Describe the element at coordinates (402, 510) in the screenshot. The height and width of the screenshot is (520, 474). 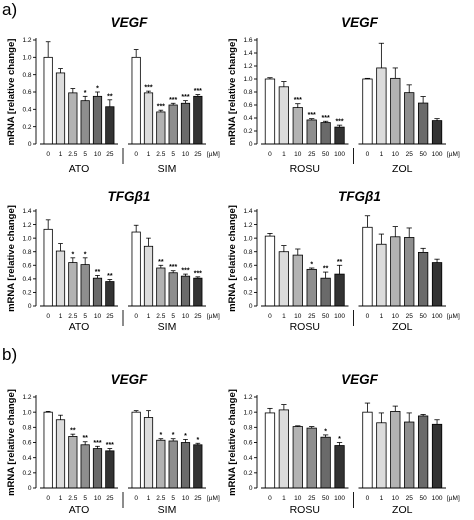
I see `group-label: ZOL` at that location.